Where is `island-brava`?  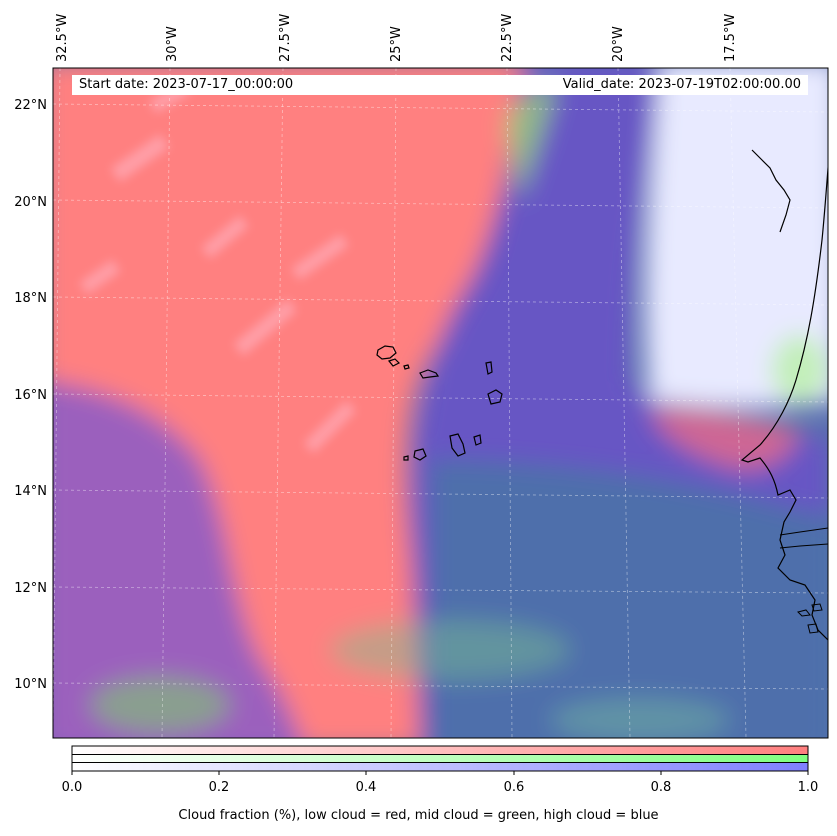 island-brava is located at coordinates (406, 458).